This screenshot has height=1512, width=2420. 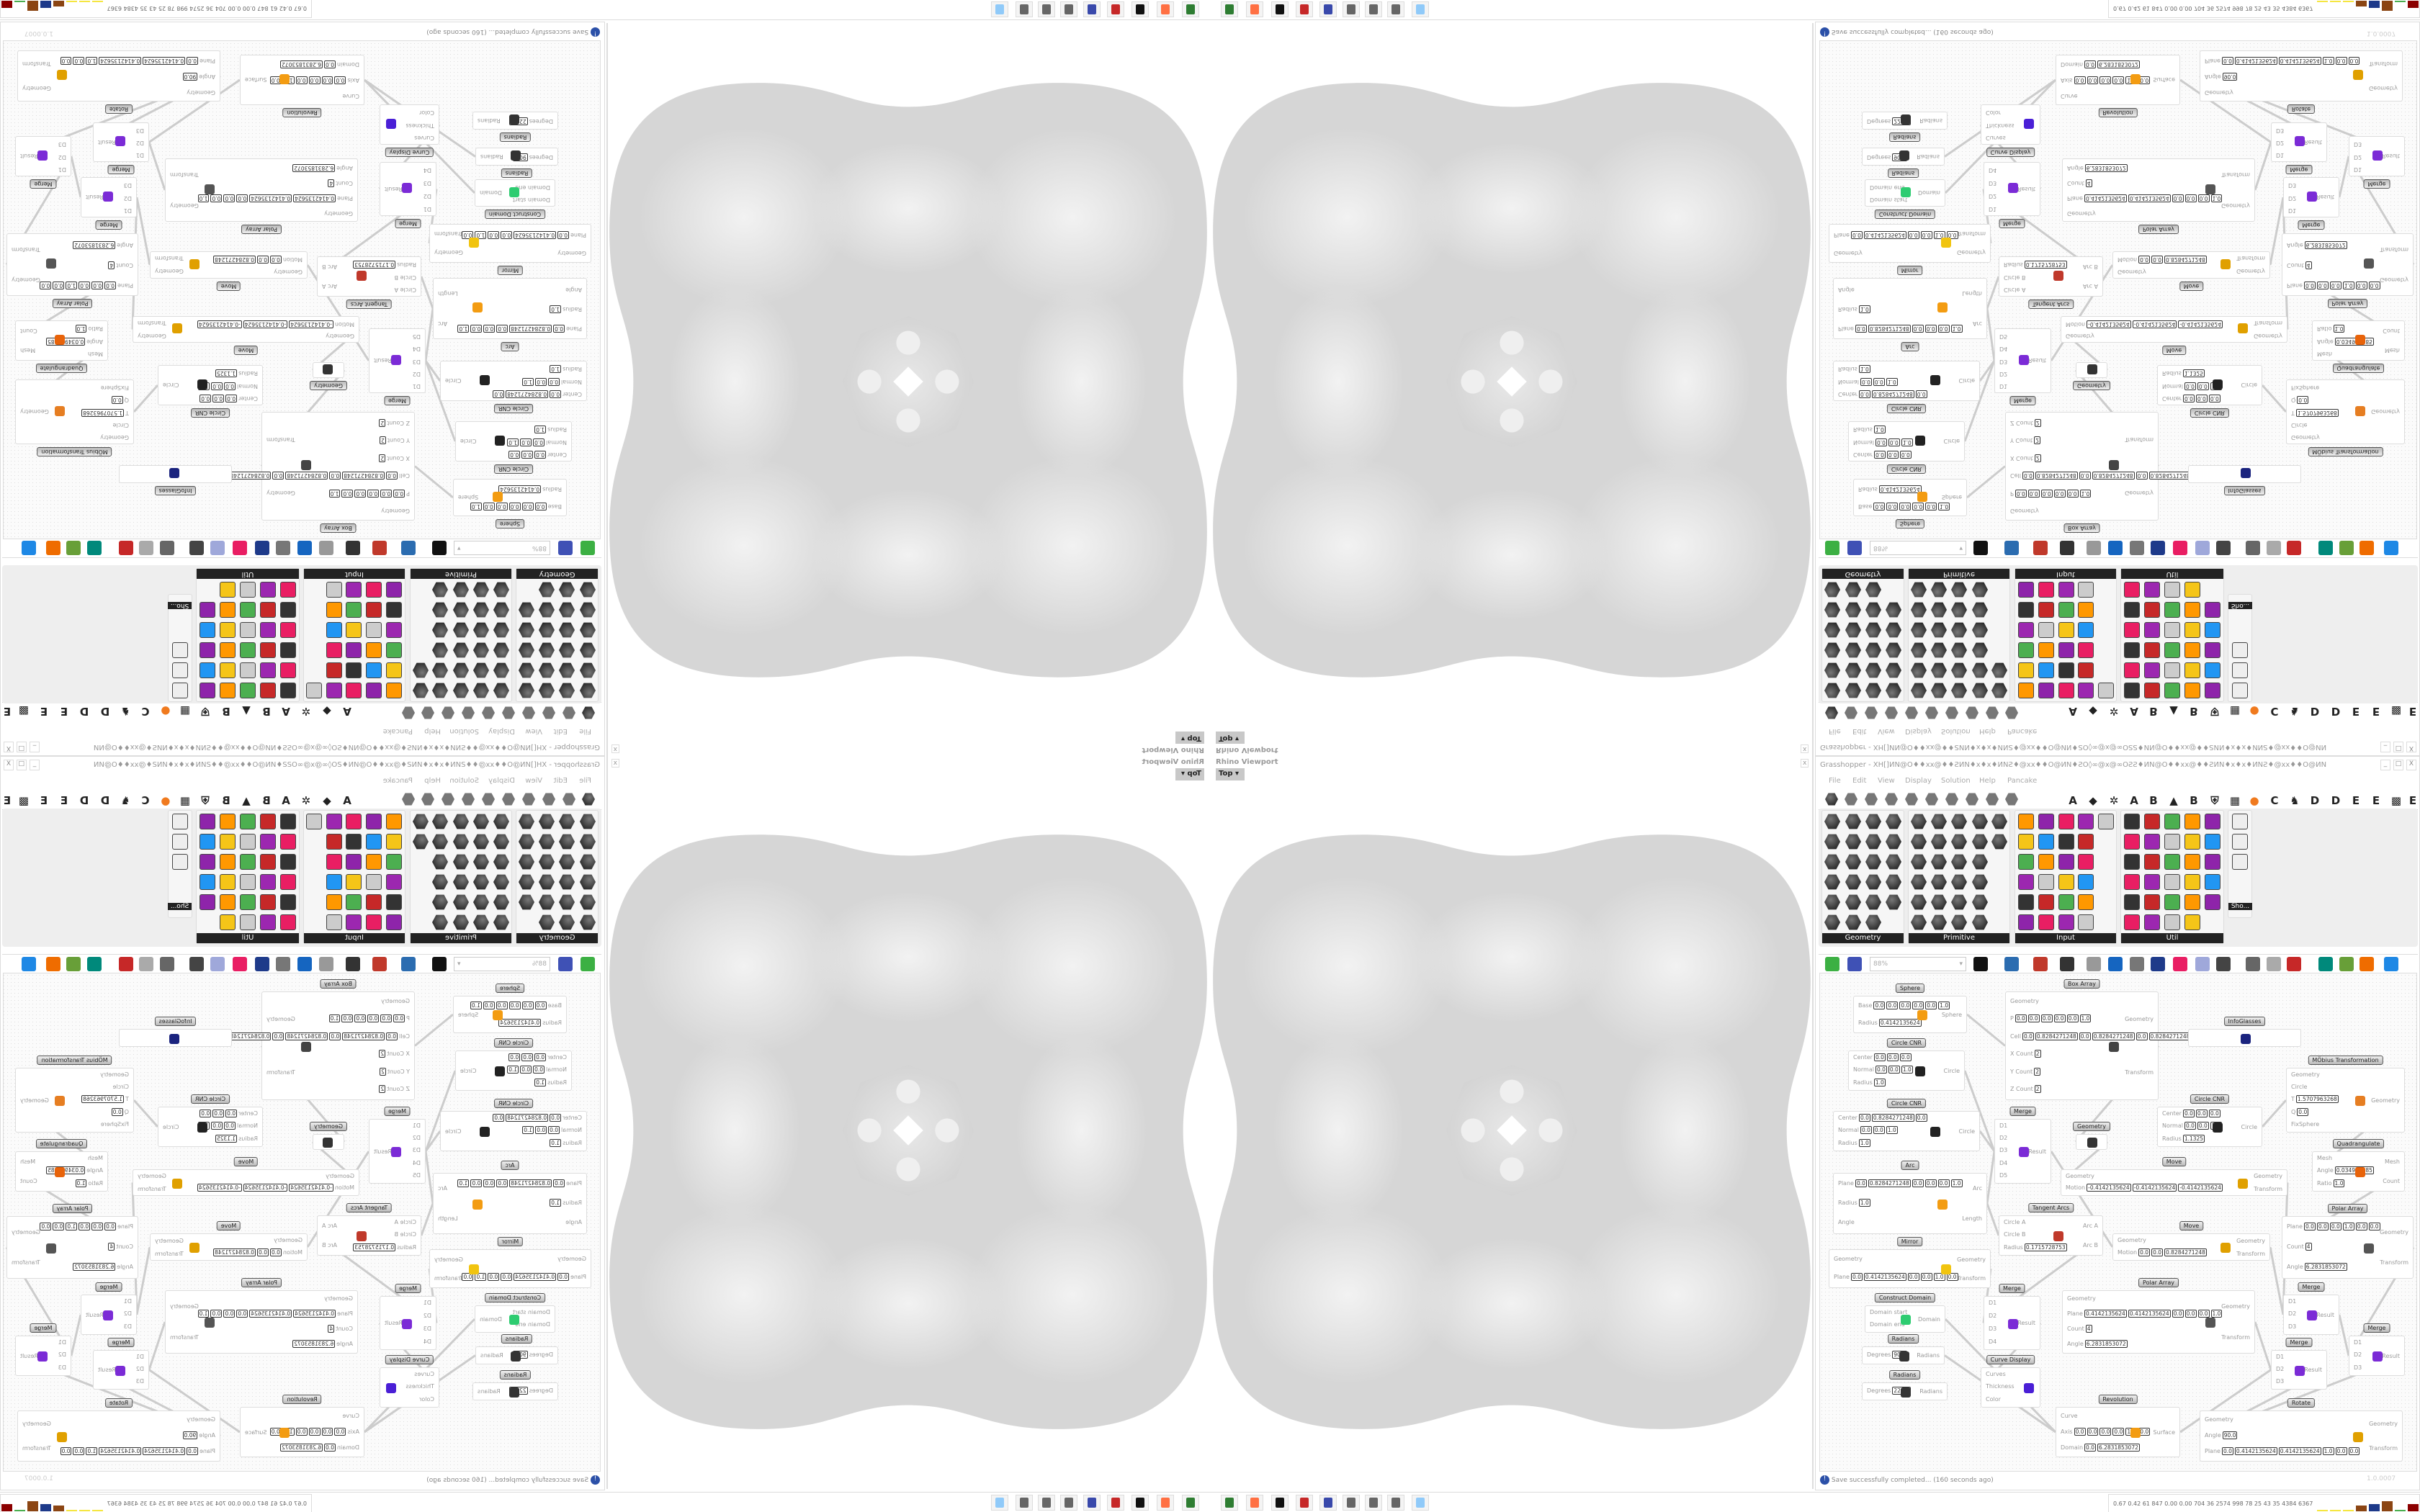 What do you see at coordinates (510, 346) in the screenshot?
I see `component-title: Arc` at bounding box center [510, 346].